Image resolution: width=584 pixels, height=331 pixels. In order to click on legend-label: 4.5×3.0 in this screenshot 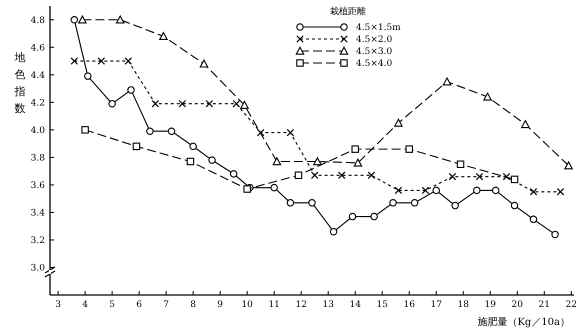, I will do `click(374, 52)`.